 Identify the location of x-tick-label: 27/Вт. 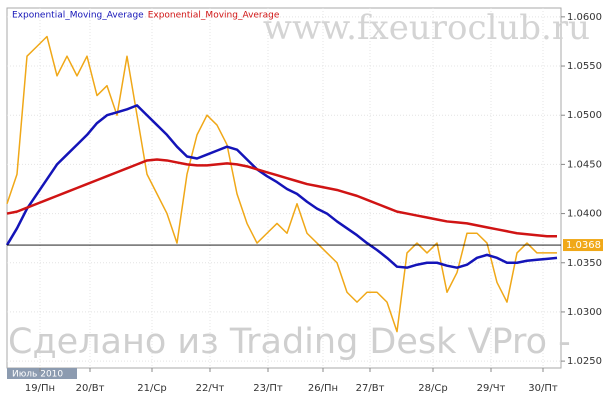
(370, 388).